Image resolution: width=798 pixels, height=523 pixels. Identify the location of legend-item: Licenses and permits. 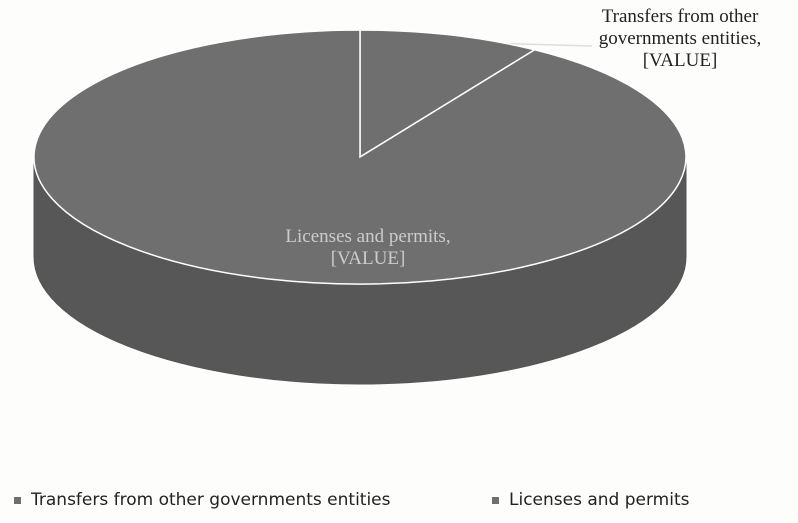
(590, 500).